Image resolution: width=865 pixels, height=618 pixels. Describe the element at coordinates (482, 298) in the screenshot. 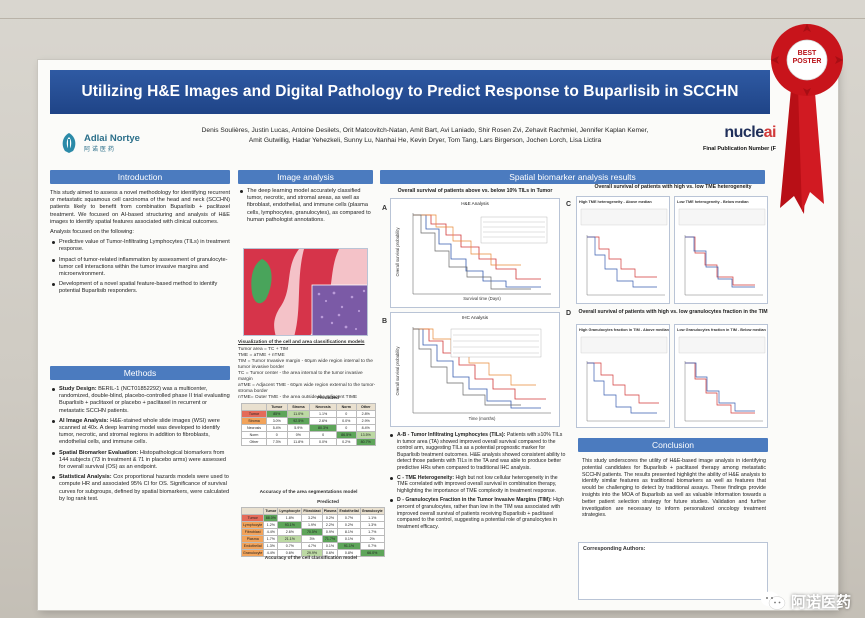

I see `panel-a-xlabel: Survival time (Days)` at that location.